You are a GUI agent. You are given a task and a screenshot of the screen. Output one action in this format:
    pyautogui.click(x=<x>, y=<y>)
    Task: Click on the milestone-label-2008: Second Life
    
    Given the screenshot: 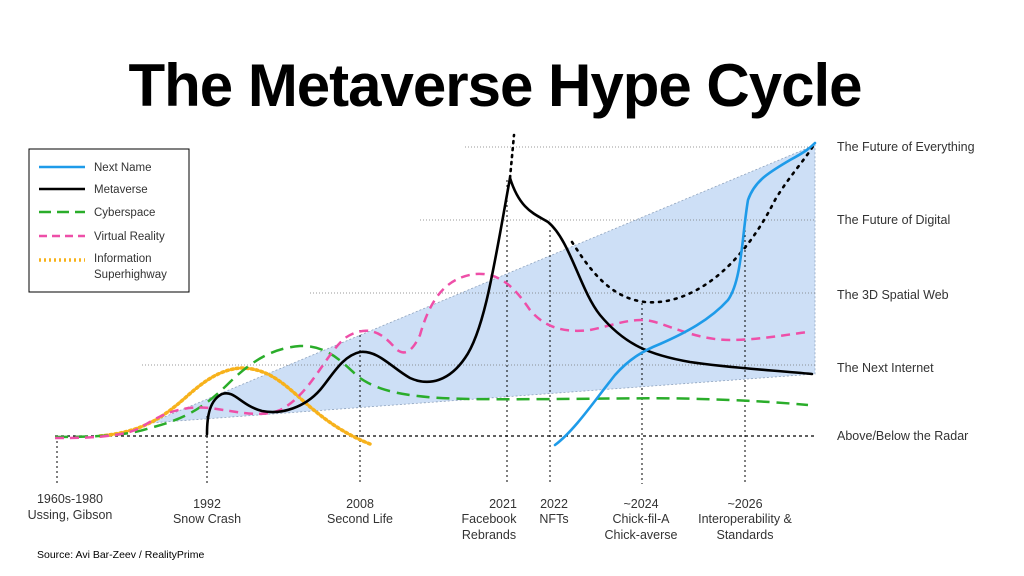 What is the action you would take?
    pyautogui.click(x=360, y=519)
    